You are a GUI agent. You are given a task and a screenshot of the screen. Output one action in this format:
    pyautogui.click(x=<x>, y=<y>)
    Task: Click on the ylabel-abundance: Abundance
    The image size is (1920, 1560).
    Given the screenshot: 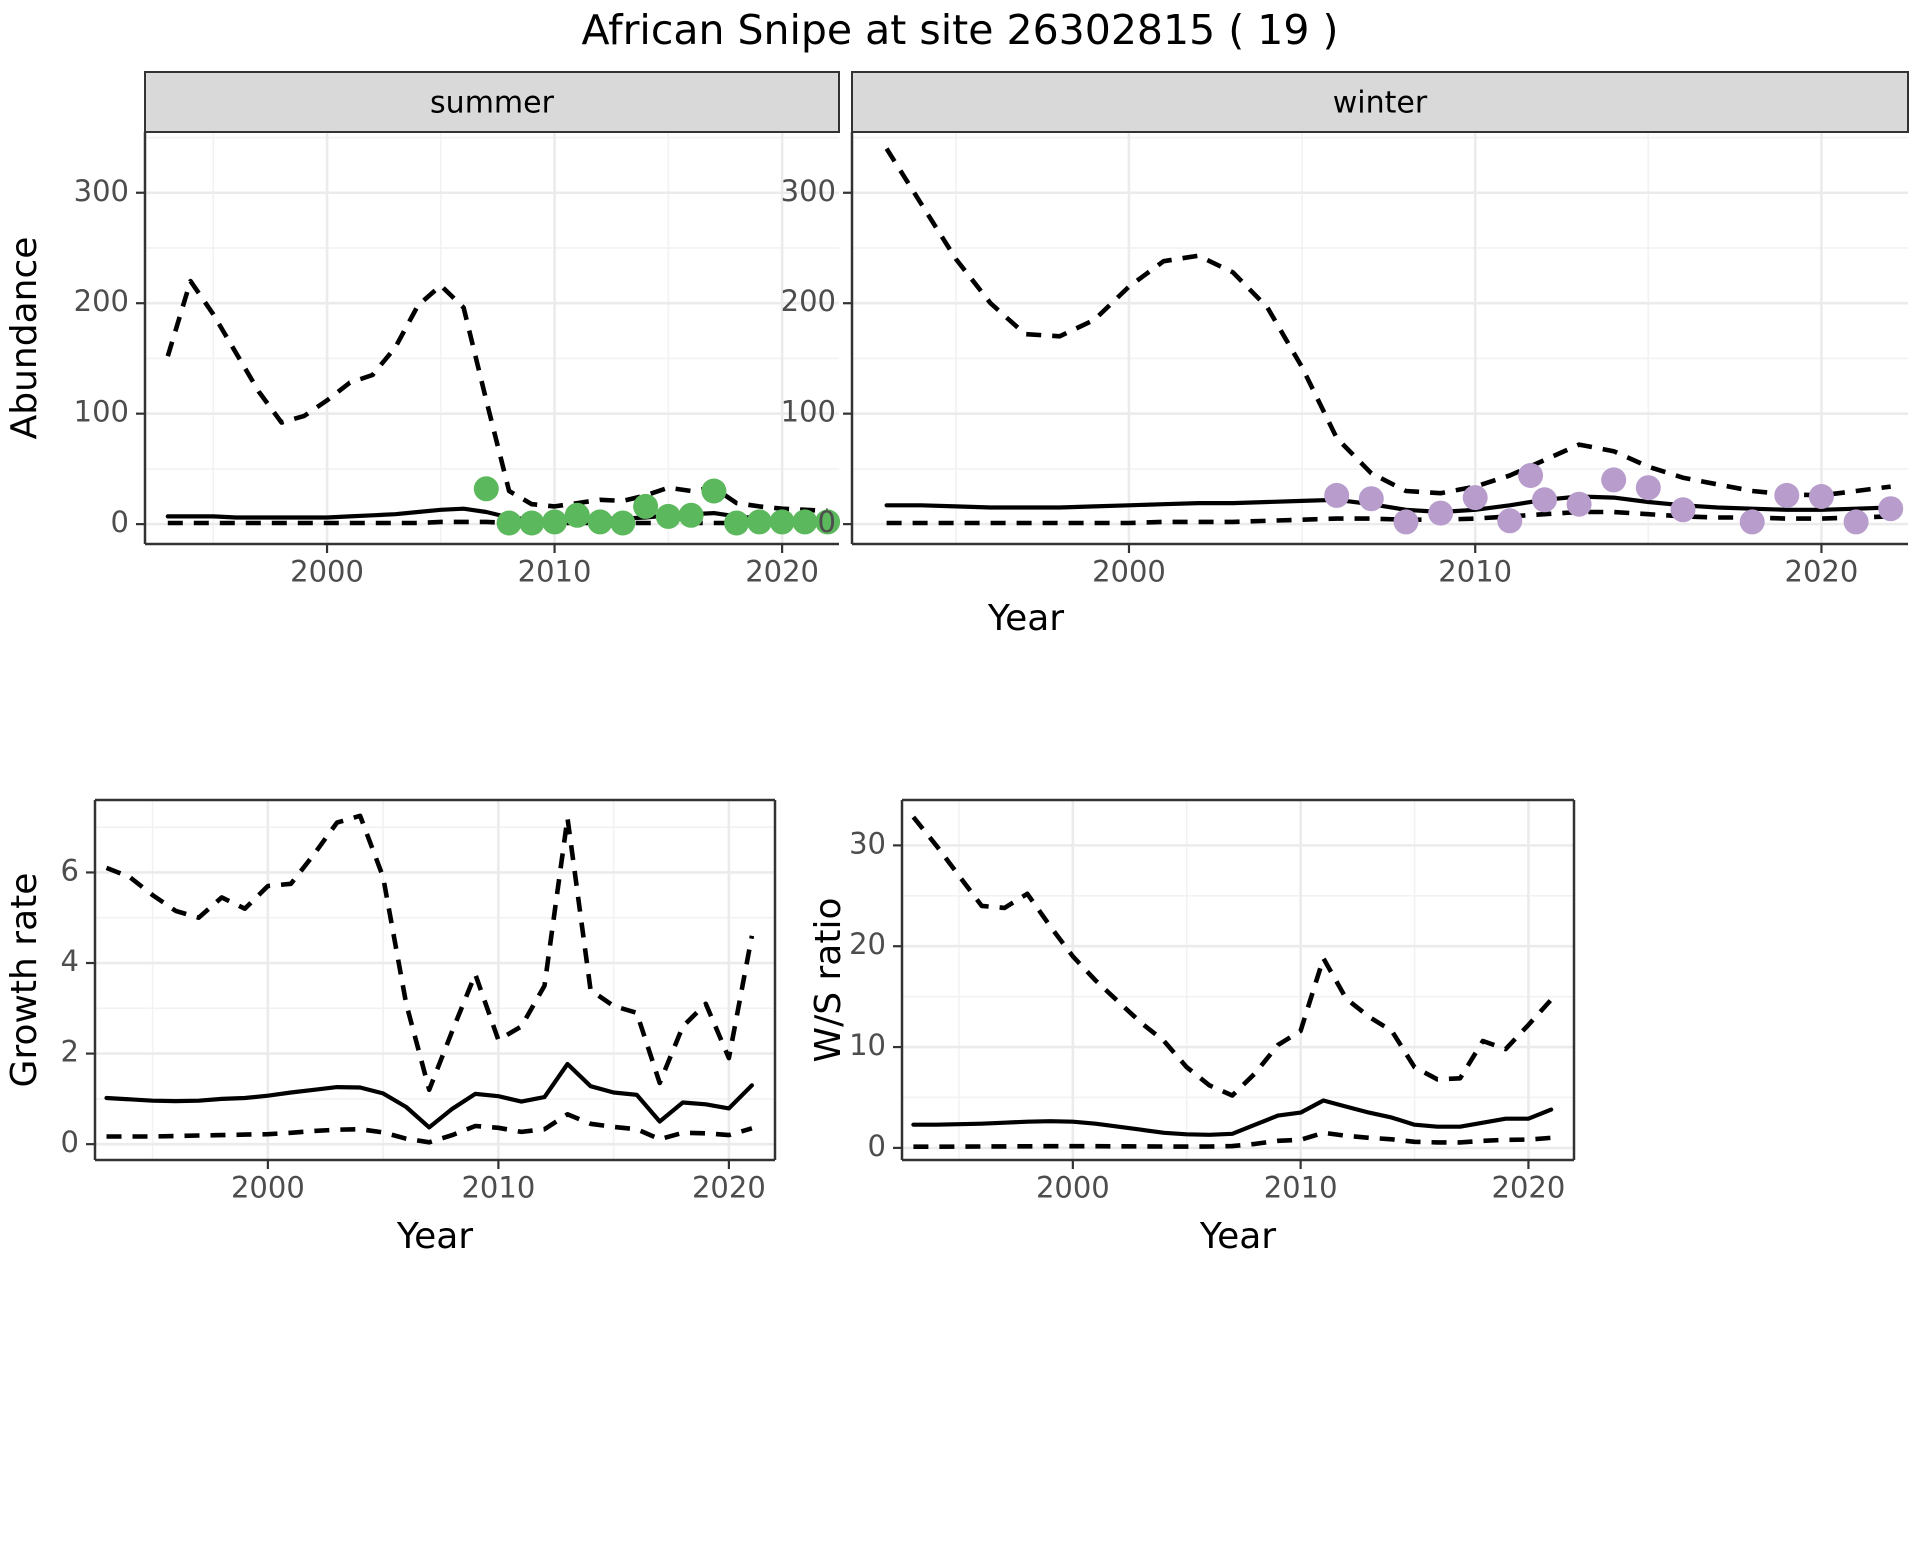 What is the action you would take?
    pyautogui.click(x=24, y=338)
    